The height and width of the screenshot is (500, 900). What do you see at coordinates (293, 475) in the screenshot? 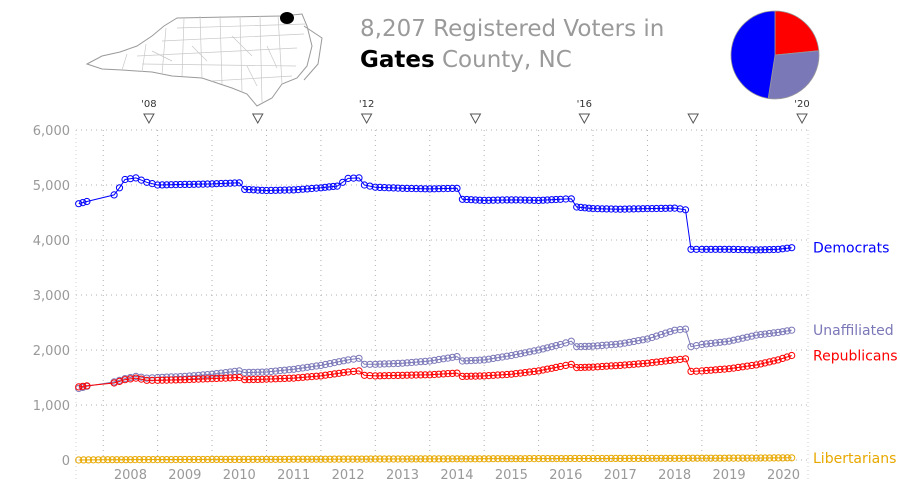
I see `x-year-label: 2011` at bounding box center [293, 475].